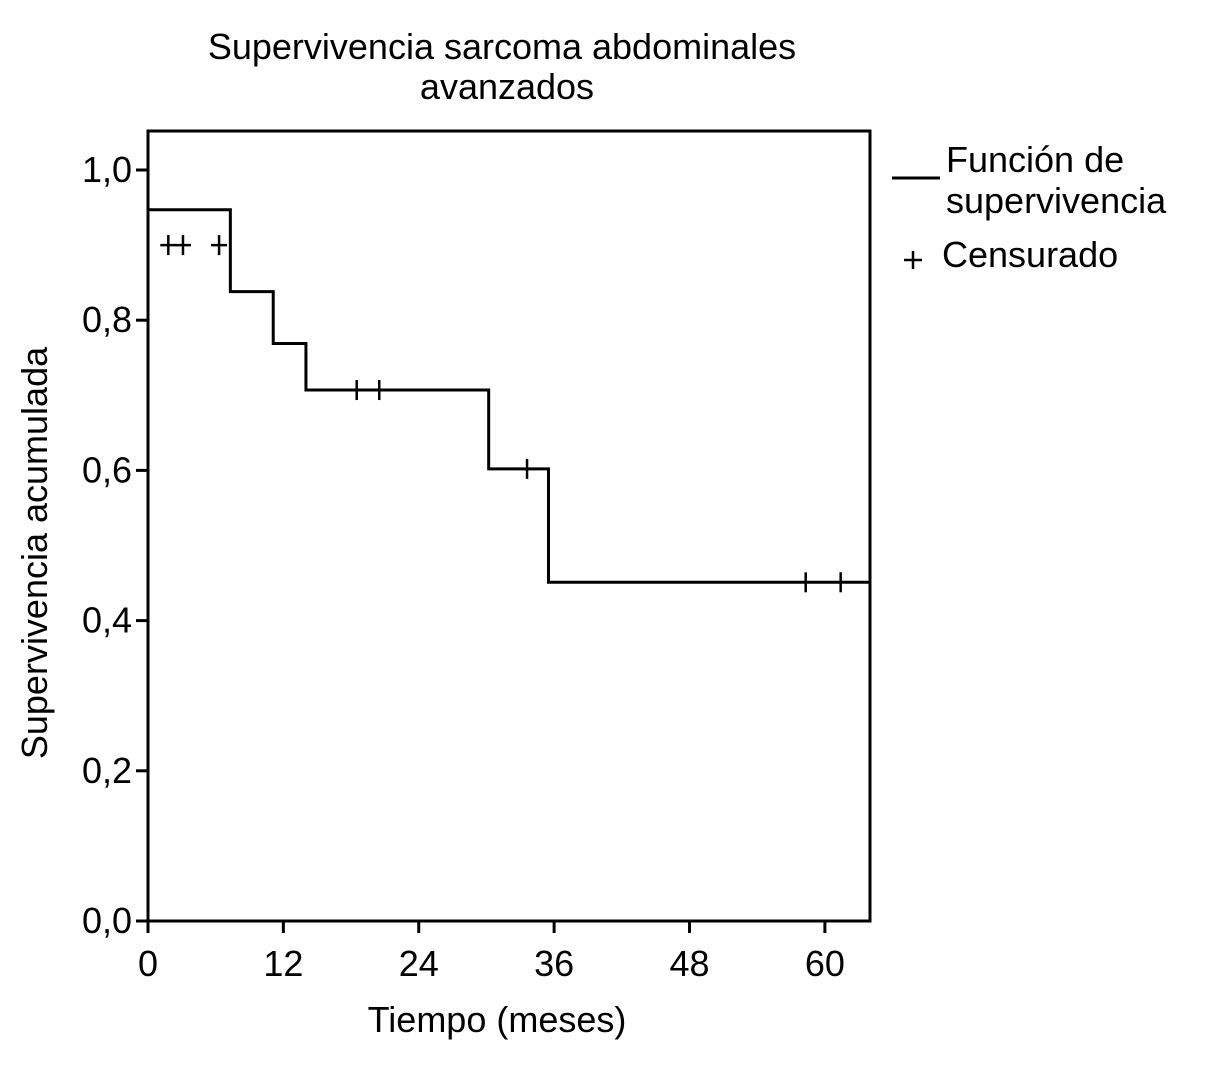  What do you see at coordinates (107, 319) in the screenshot?
I see `y-tick-label: 0,8` at bounding box center [107, 319].